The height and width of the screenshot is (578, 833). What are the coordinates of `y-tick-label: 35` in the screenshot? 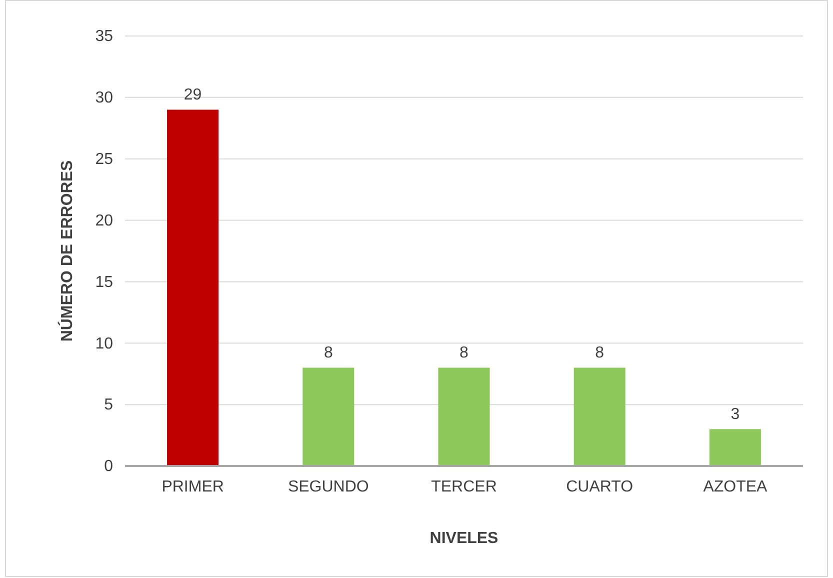 It's located at (104, 37).